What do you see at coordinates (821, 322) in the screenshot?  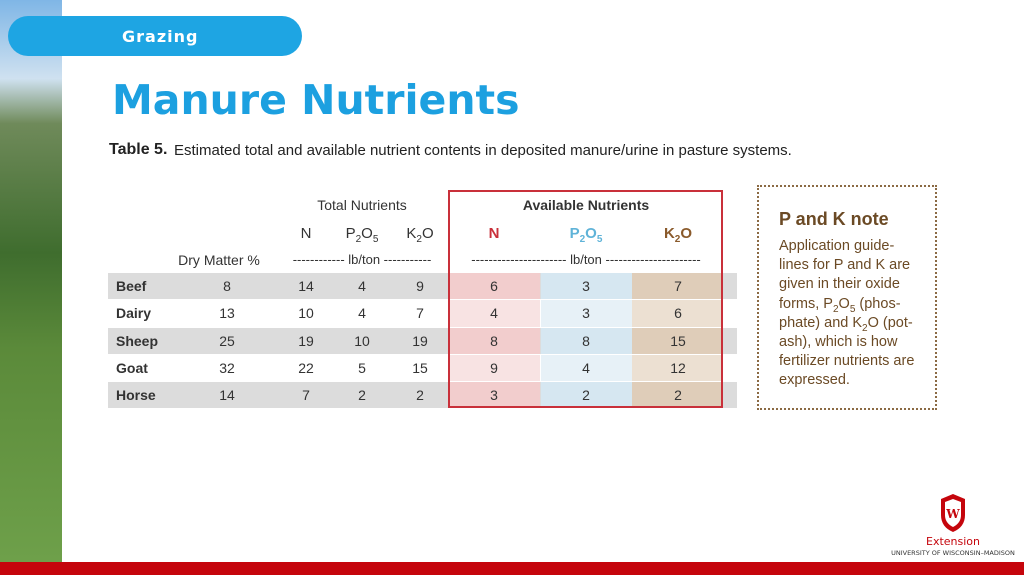 I see `note-part: phate) and K` at bounding box center [821, 322].